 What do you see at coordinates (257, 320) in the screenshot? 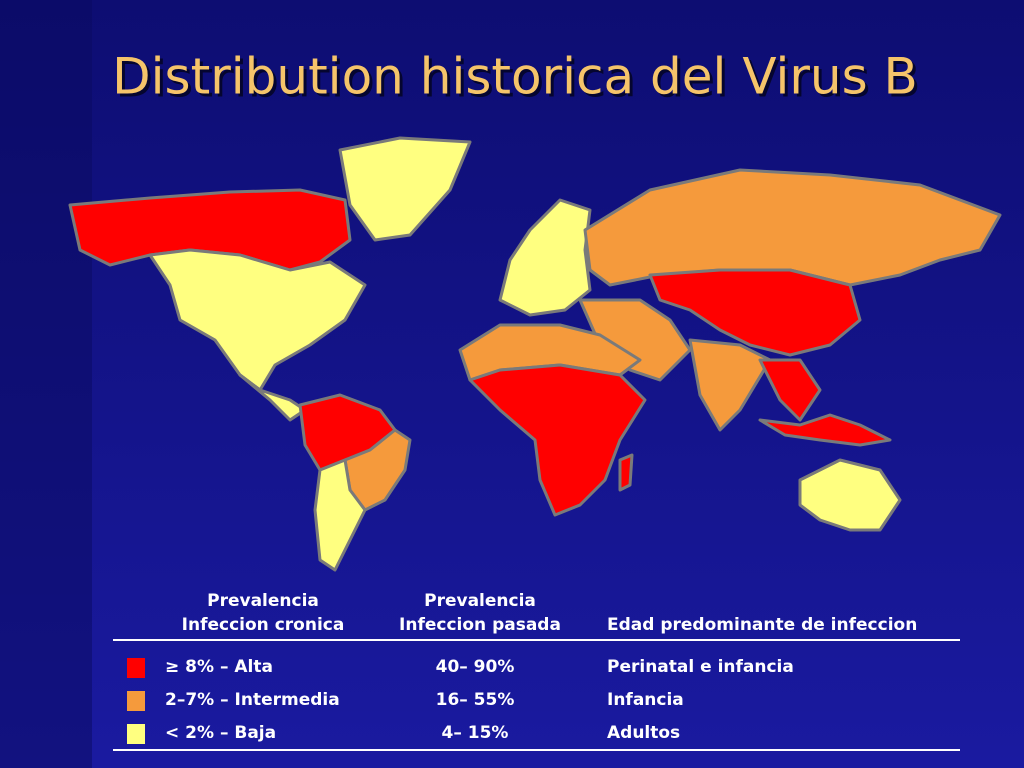
I see `region-north-america` at bounding box center [257, 320].